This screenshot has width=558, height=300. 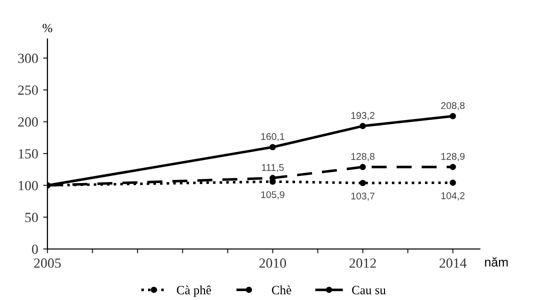 I want to click on data-label: 160,1, so click(x=272, y=137).